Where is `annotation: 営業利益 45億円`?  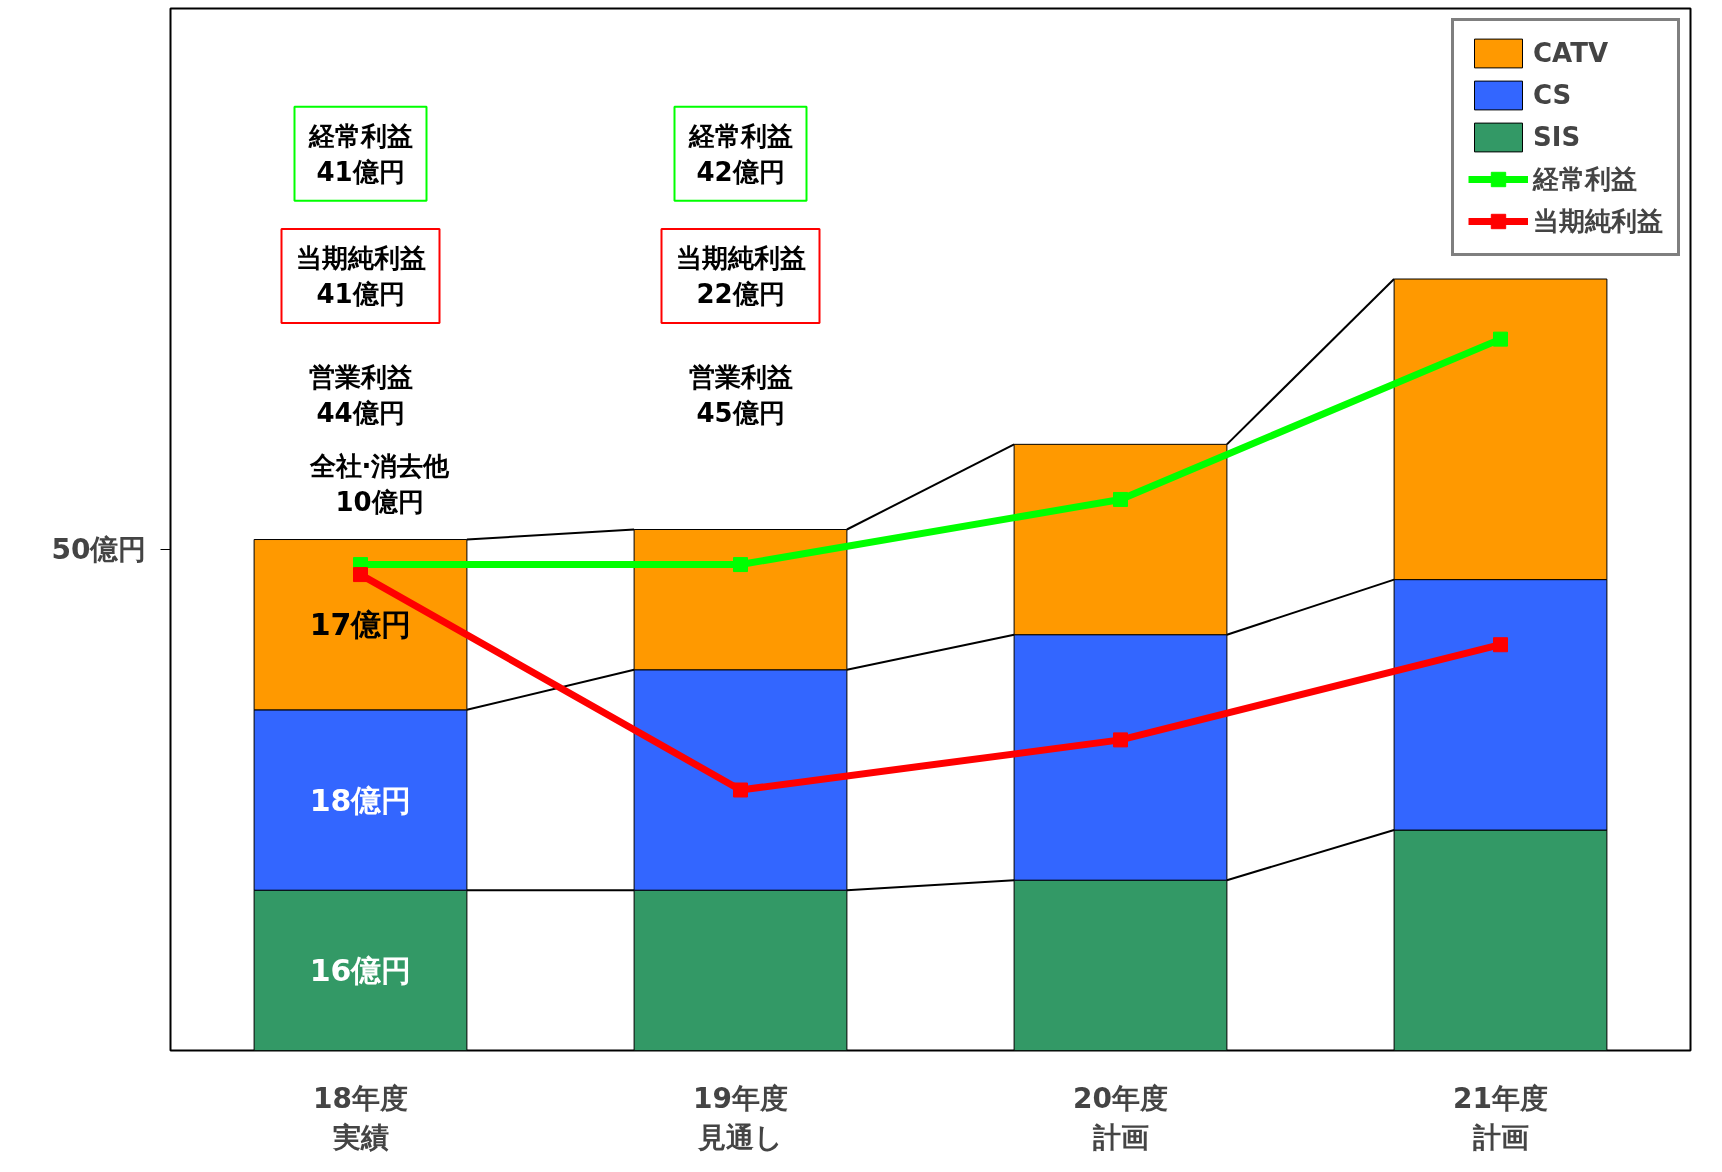
annotation: 営業利益 45億円 is located at coordinates (740, 395).